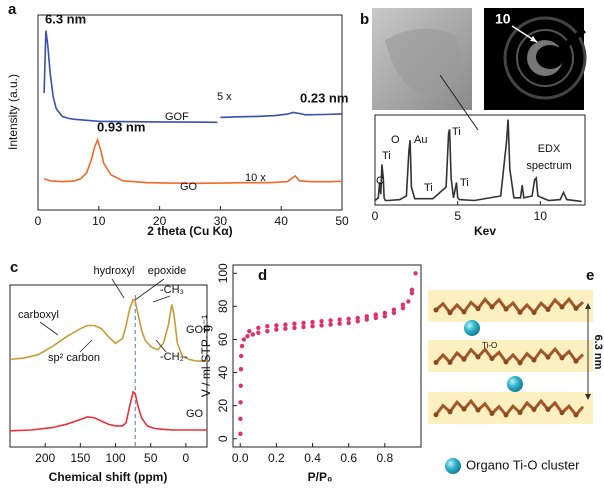 The height and width of the screenshot is (489, 604). What do you see at coordinates (453, 466) in the screenshot?
I see `legend-marker` at bounding box center [453, 466].